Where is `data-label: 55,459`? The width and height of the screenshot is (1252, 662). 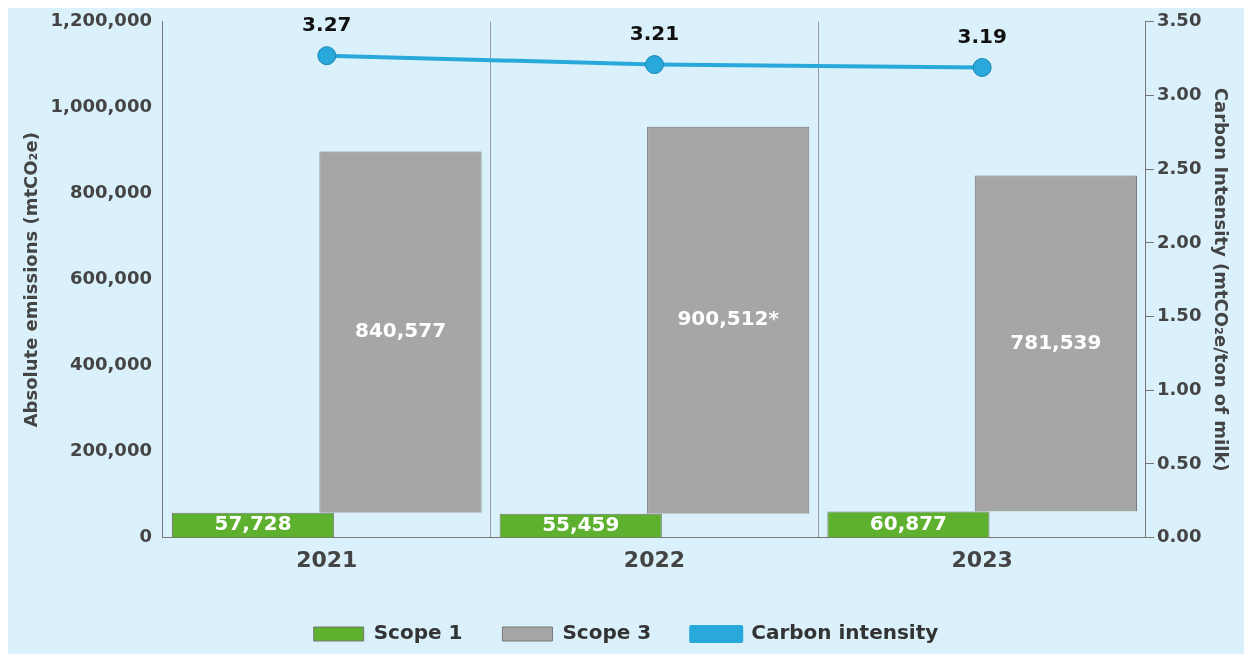
data-label: 55,459 is located at coordinates (581, 523).